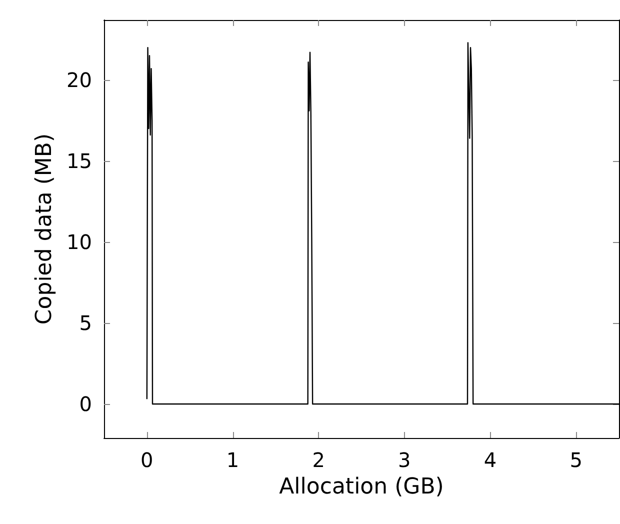 This screenshot has height=524, width=620. Describe the element at coordinates (318, 460) in the screenshot. I see `x-tick-label: 2` at that location.